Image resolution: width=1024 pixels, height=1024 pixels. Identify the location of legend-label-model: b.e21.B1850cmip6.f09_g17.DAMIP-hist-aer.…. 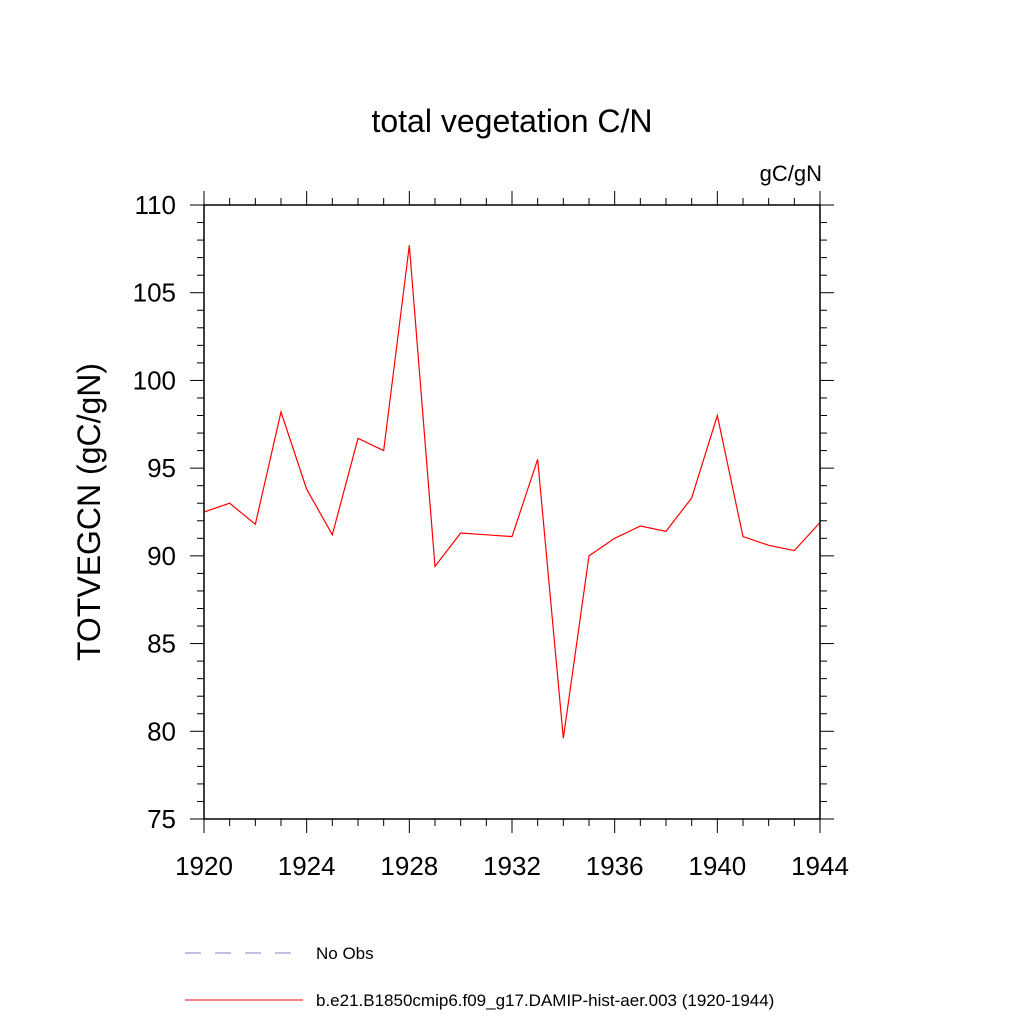
(545, 1000).